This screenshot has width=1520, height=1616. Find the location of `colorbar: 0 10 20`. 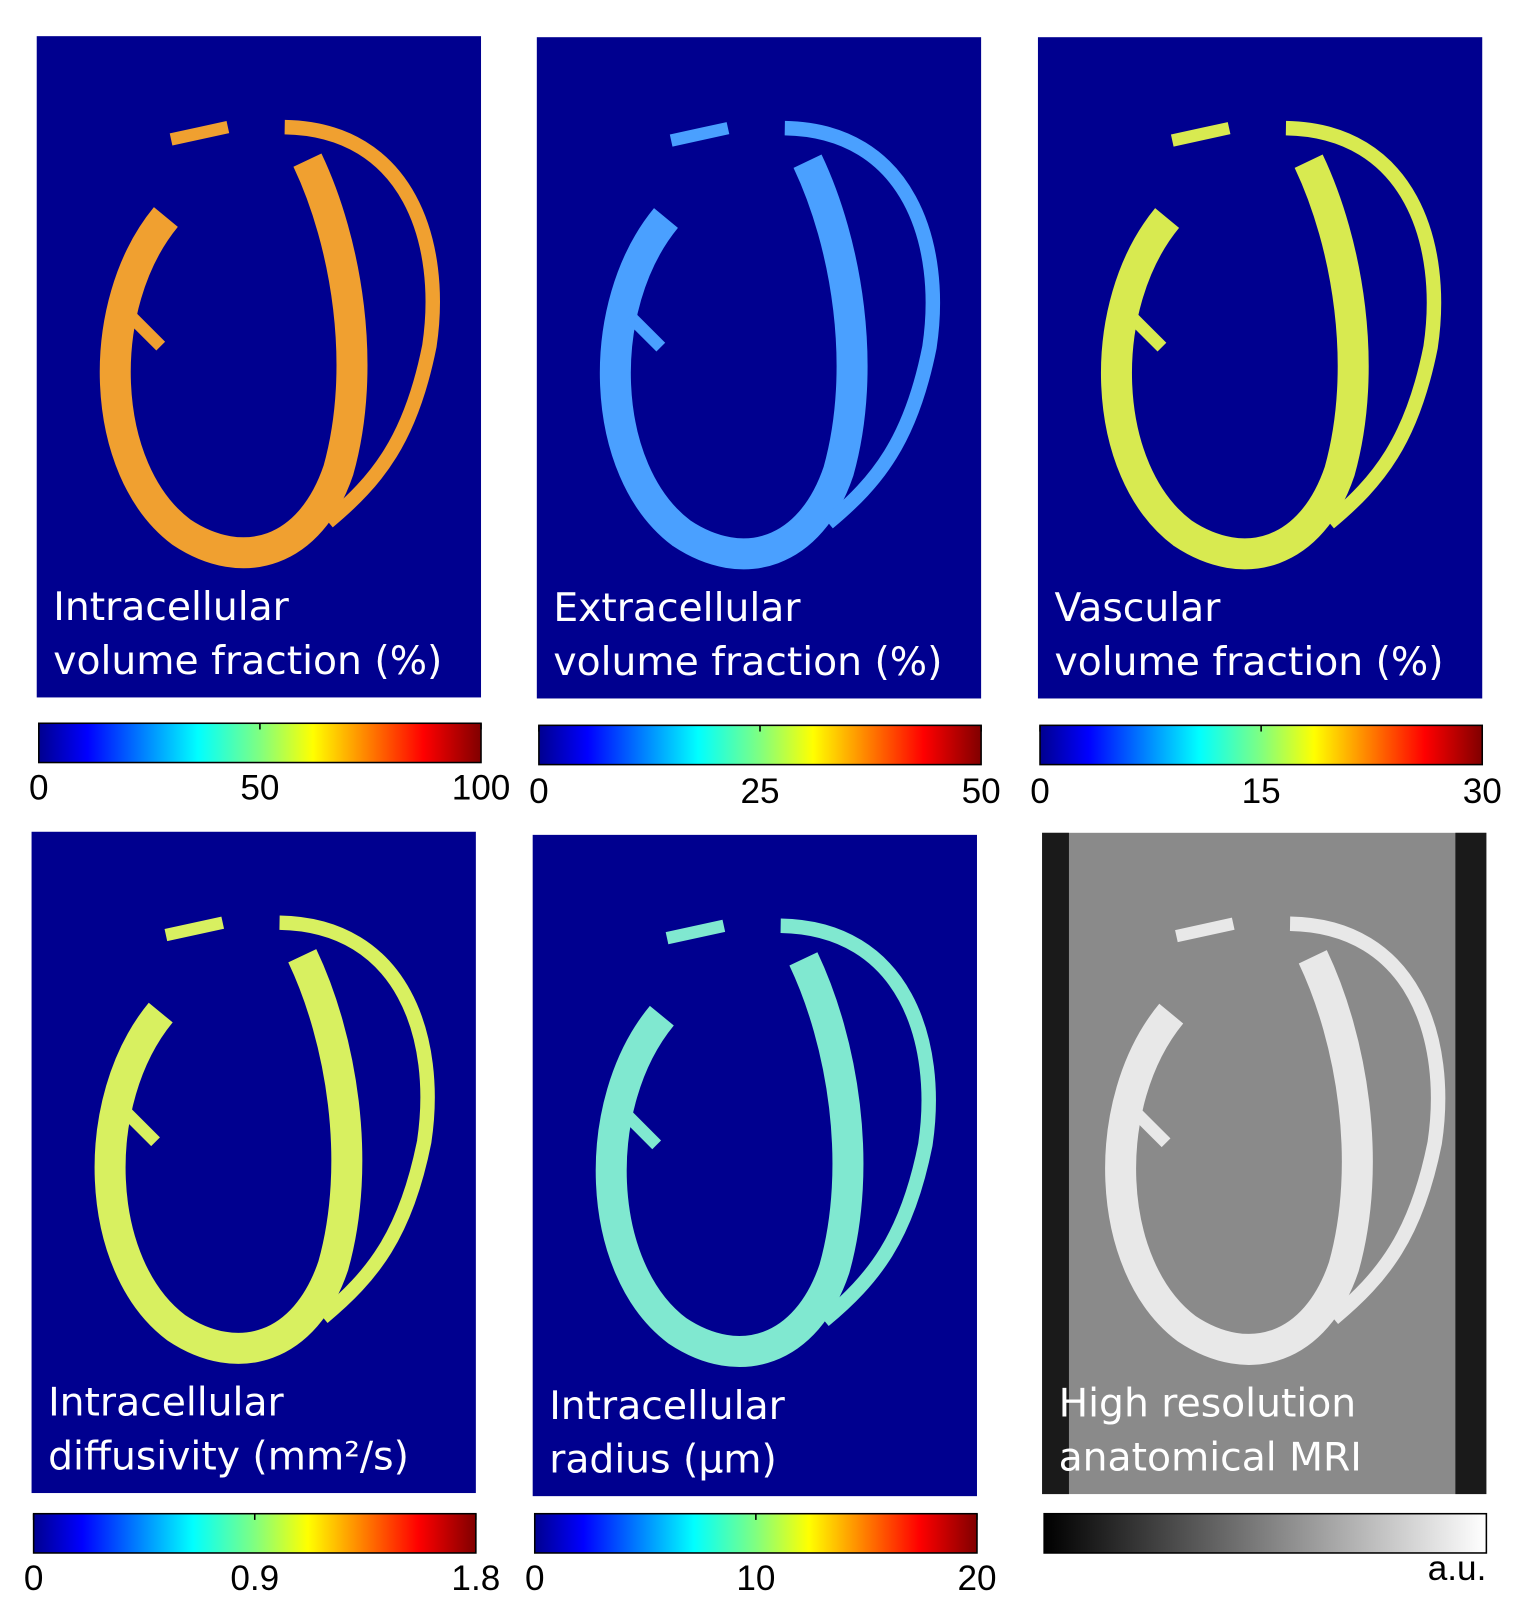

colorbar: 0 10 20 is located at coordinates (761, 1555).